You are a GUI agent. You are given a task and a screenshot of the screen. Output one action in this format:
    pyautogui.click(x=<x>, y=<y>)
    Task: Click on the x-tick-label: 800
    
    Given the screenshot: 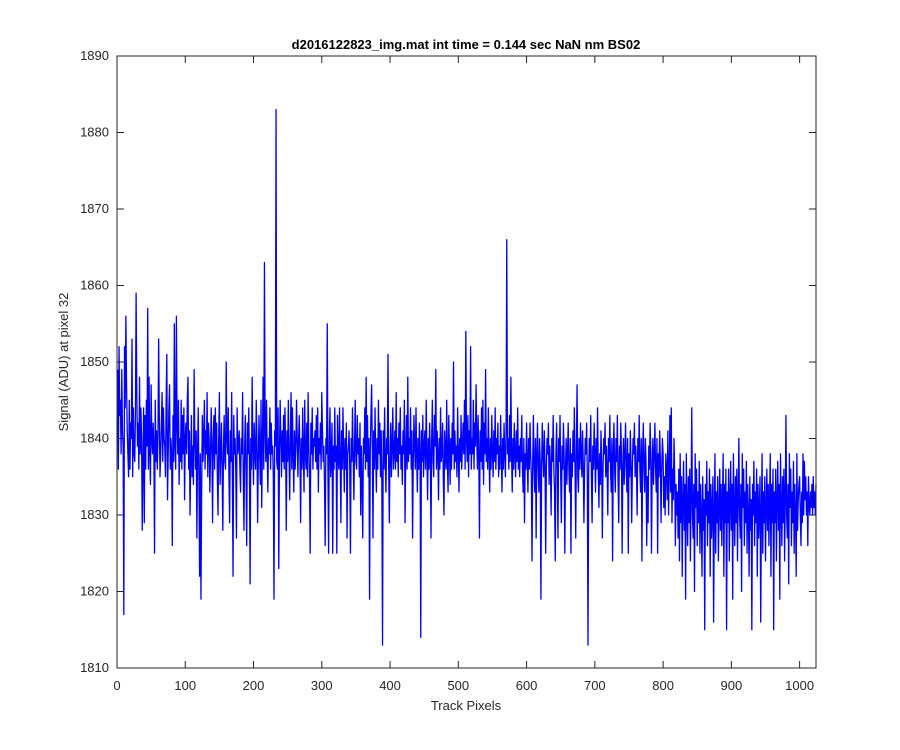 What is the action you would take?
    pyautogui.click(x=663, y=685)
    